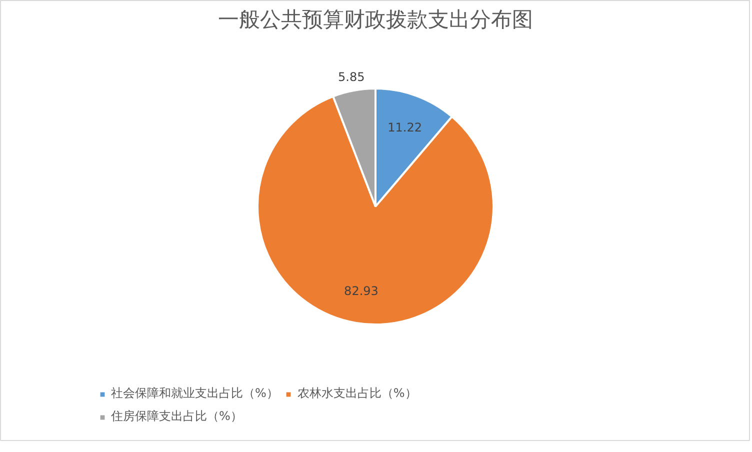 This screenshot has height=452, width=752. What do you see at coordinates (176, 416) in the screenshot?
I see `legend-label: 住房保障支出占比（%）` at bounding box center [176, 416].